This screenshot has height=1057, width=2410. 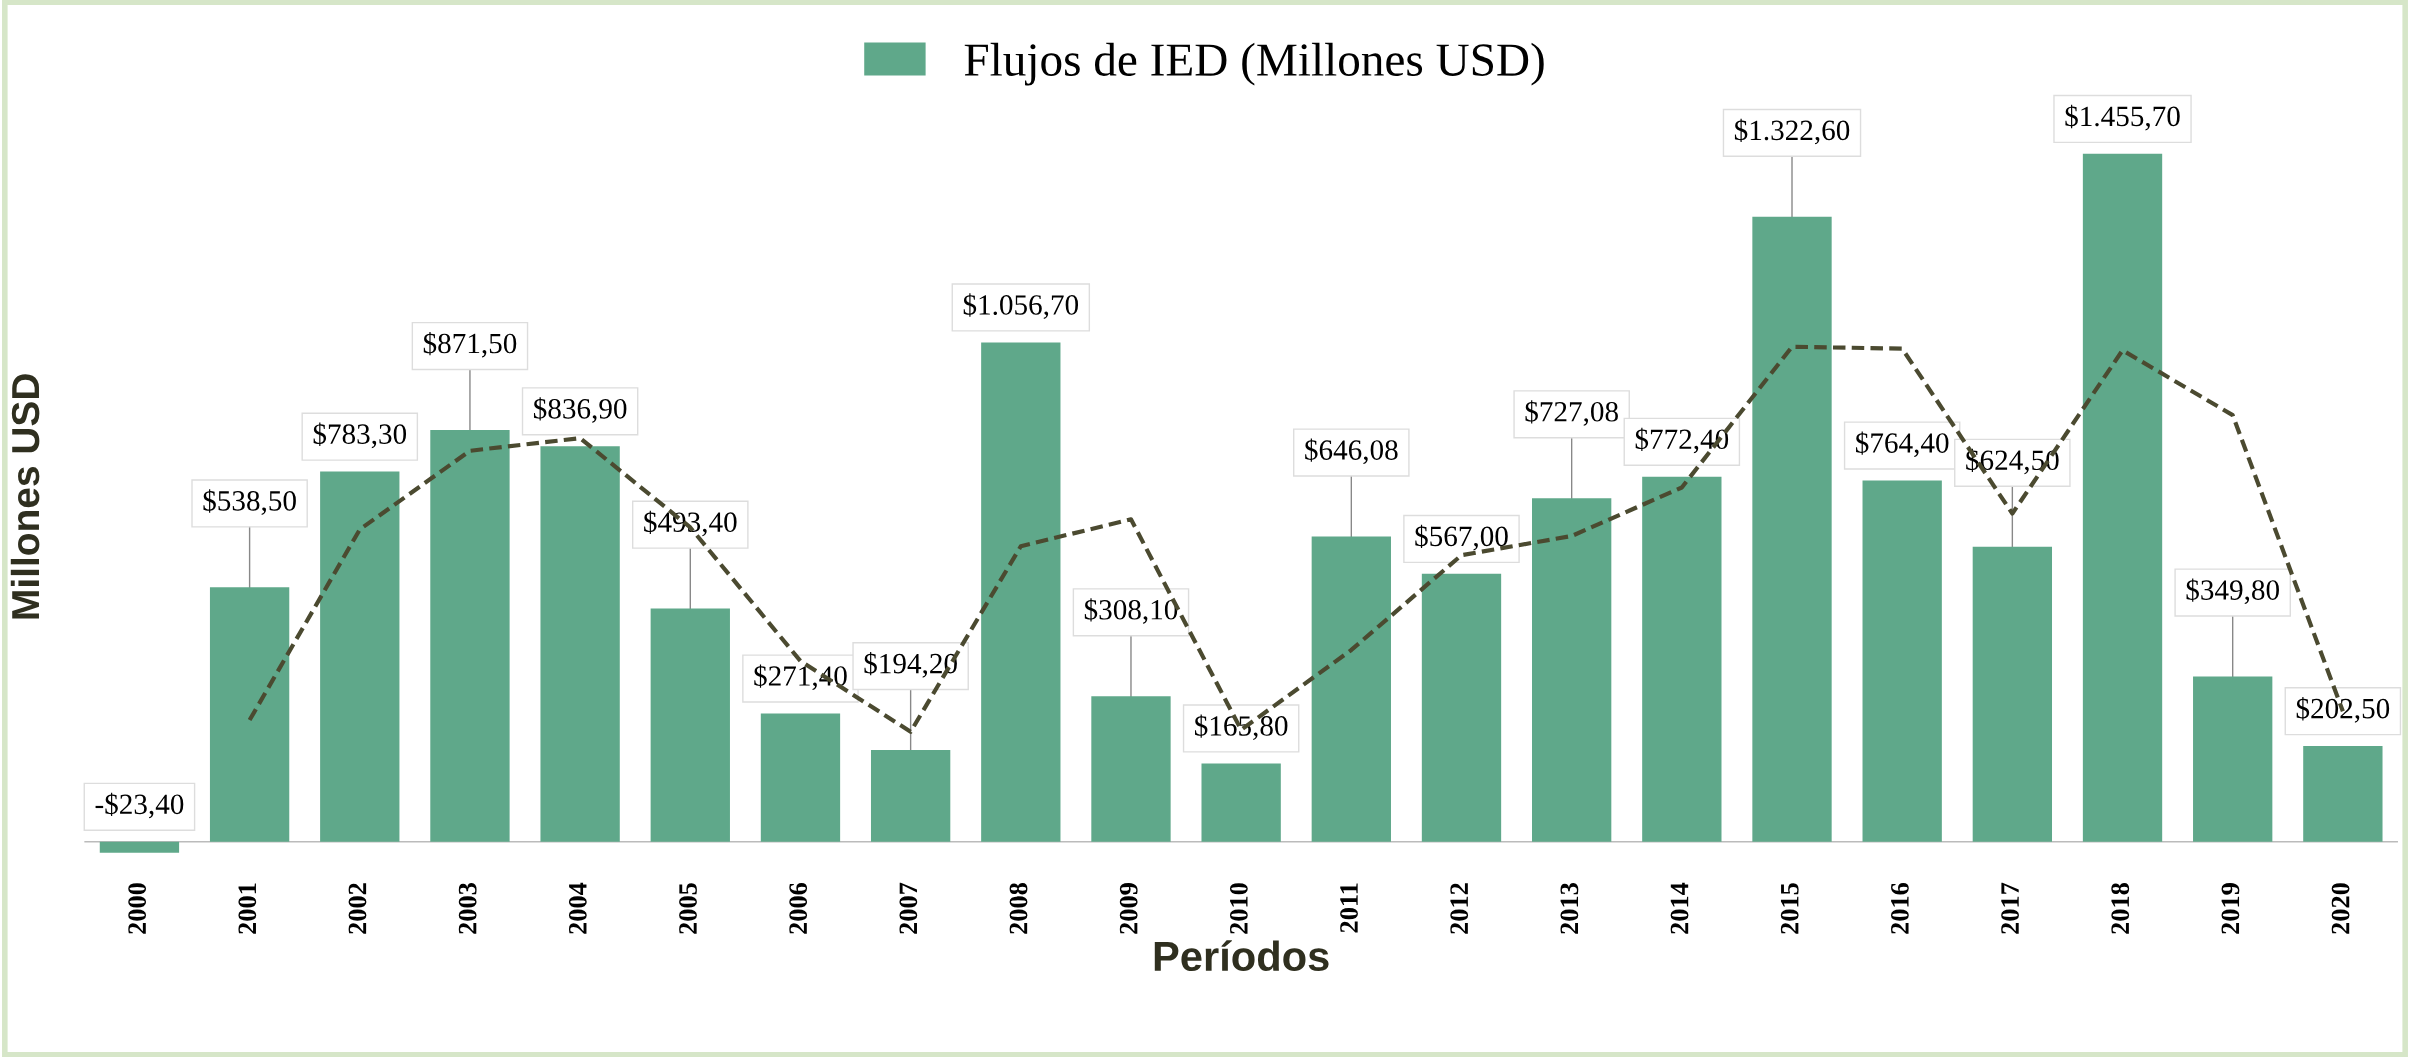 What do you see at coordinates (2340, 908) in the screenshot?
I see `x-tick-label: 2020` at bounding box center [2340, 908].